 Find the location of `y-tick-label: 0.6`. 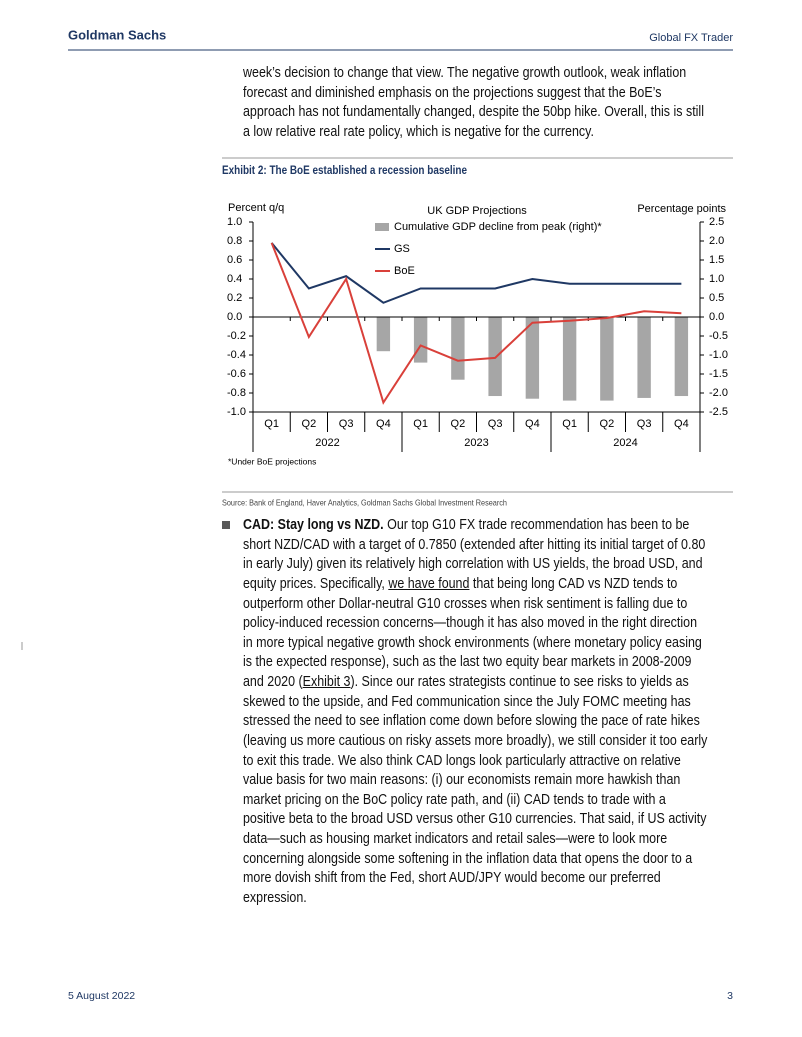

y-tick-label: 0.6 is located at coordinates (234, 260).